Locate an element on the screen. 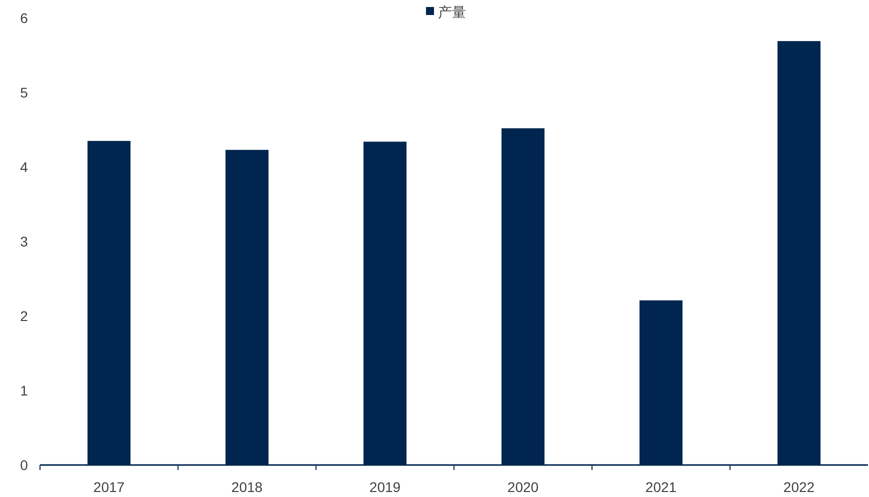  x-tick-label: 2018 is located at coordinates (247, 487).